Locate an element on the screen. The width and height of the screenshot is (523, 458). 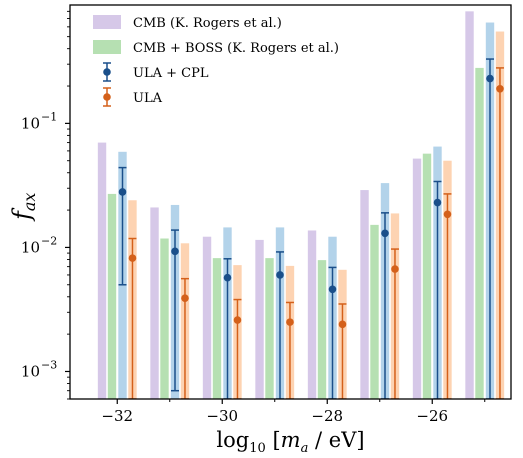
y-tick-exponent: −1 is located at coordinates (49, 116).